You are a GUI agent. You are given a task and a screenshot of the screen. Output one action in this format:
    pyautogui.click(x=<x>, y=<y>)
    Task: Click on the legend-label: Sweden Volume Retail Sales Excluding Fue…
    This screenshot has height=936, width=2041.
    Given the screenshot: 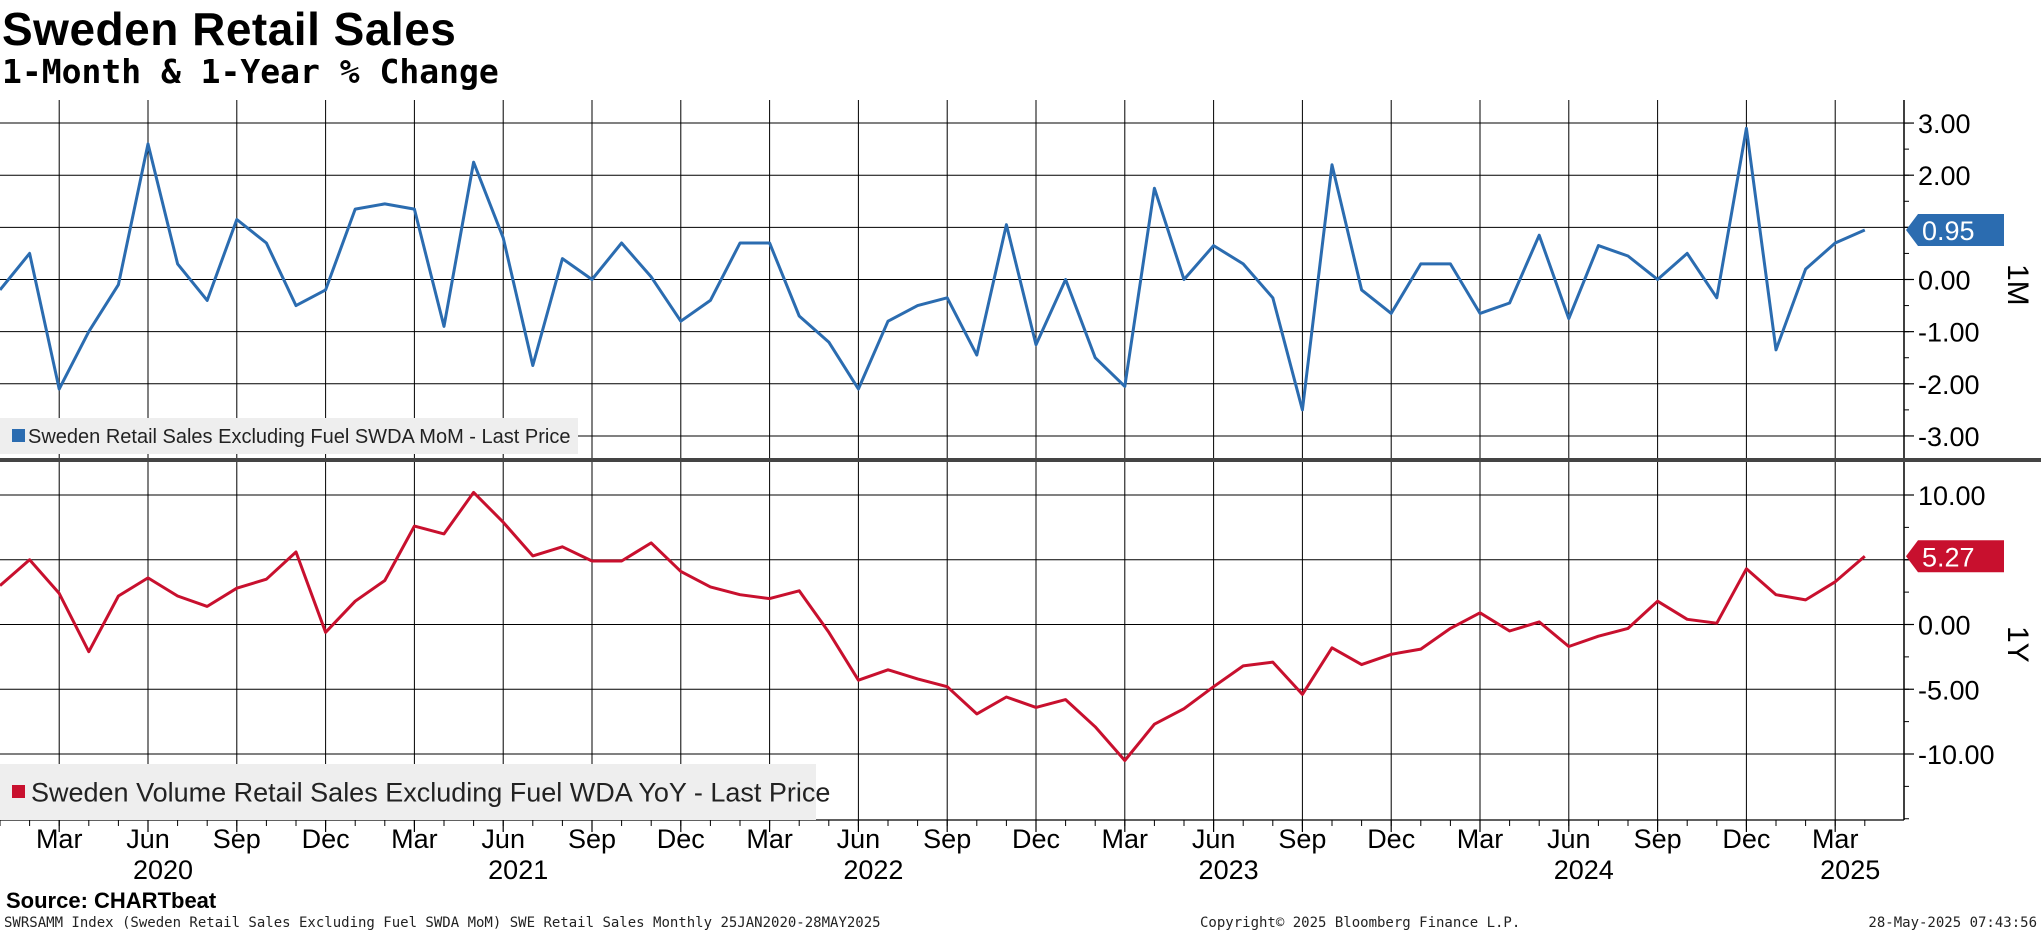 What is the action you would take?
    pyautogui.click(x=430, y=793)
    